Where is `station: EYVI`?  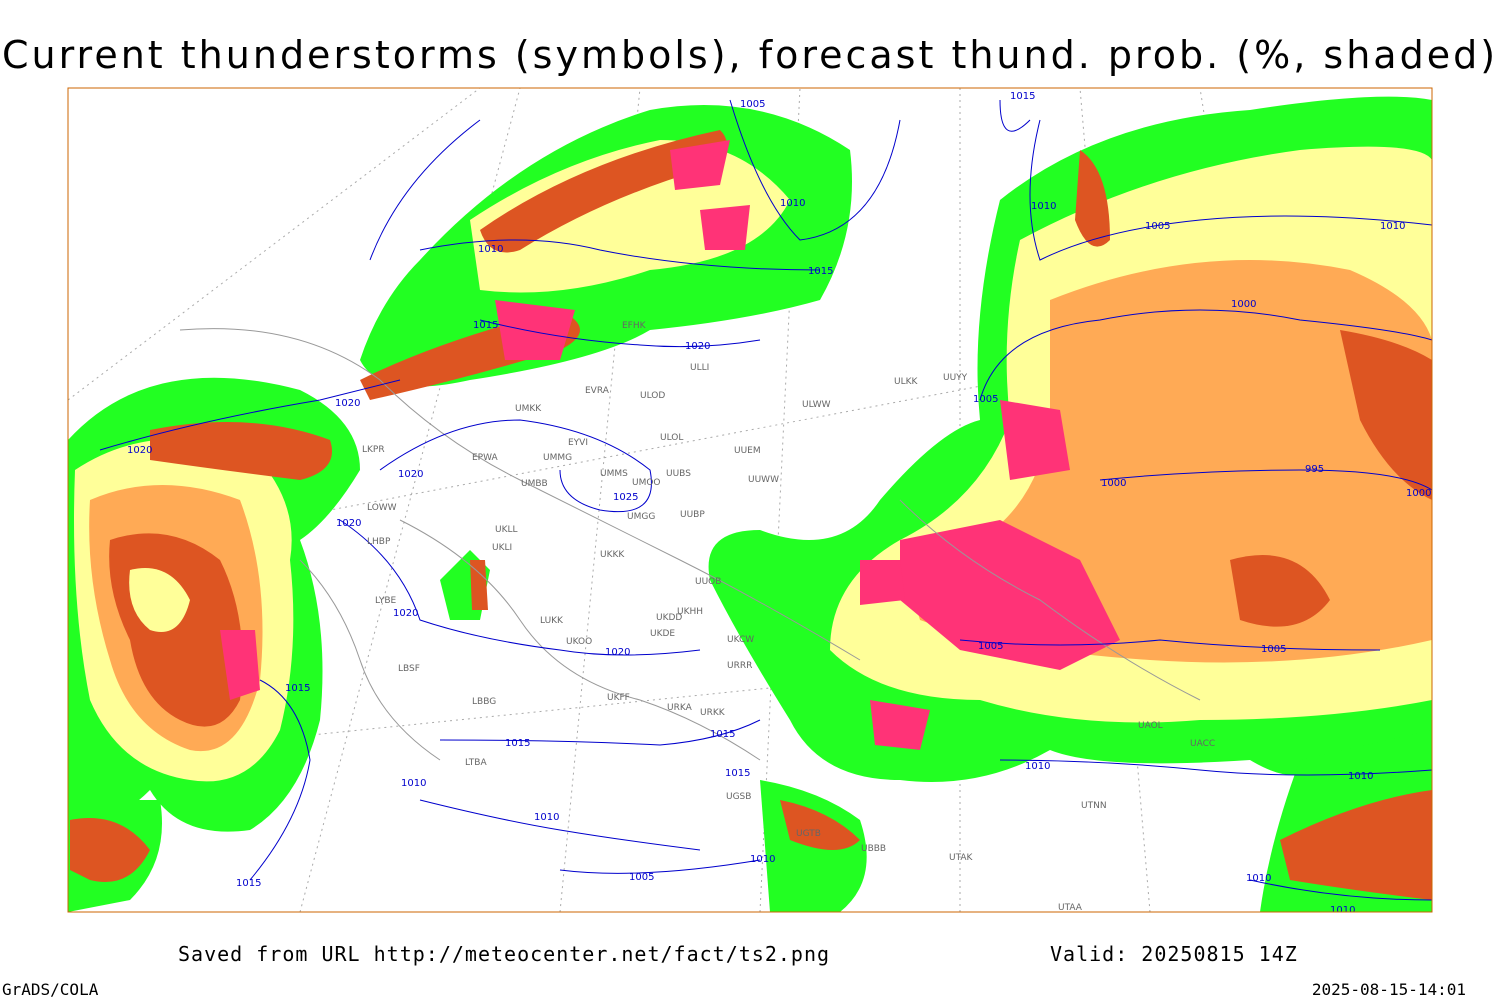 station: EYVI is located at coordinates (578, 443).